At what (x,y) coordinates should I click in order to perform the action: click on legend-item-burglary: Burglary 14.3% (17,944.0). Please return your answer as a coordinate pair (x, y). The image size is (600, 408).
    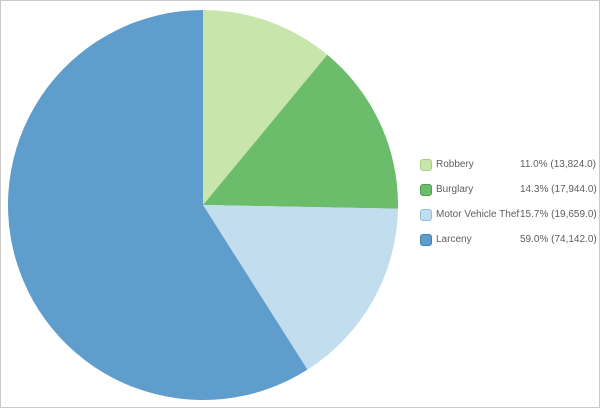
    Looking at the image, I should click on (509, 189).